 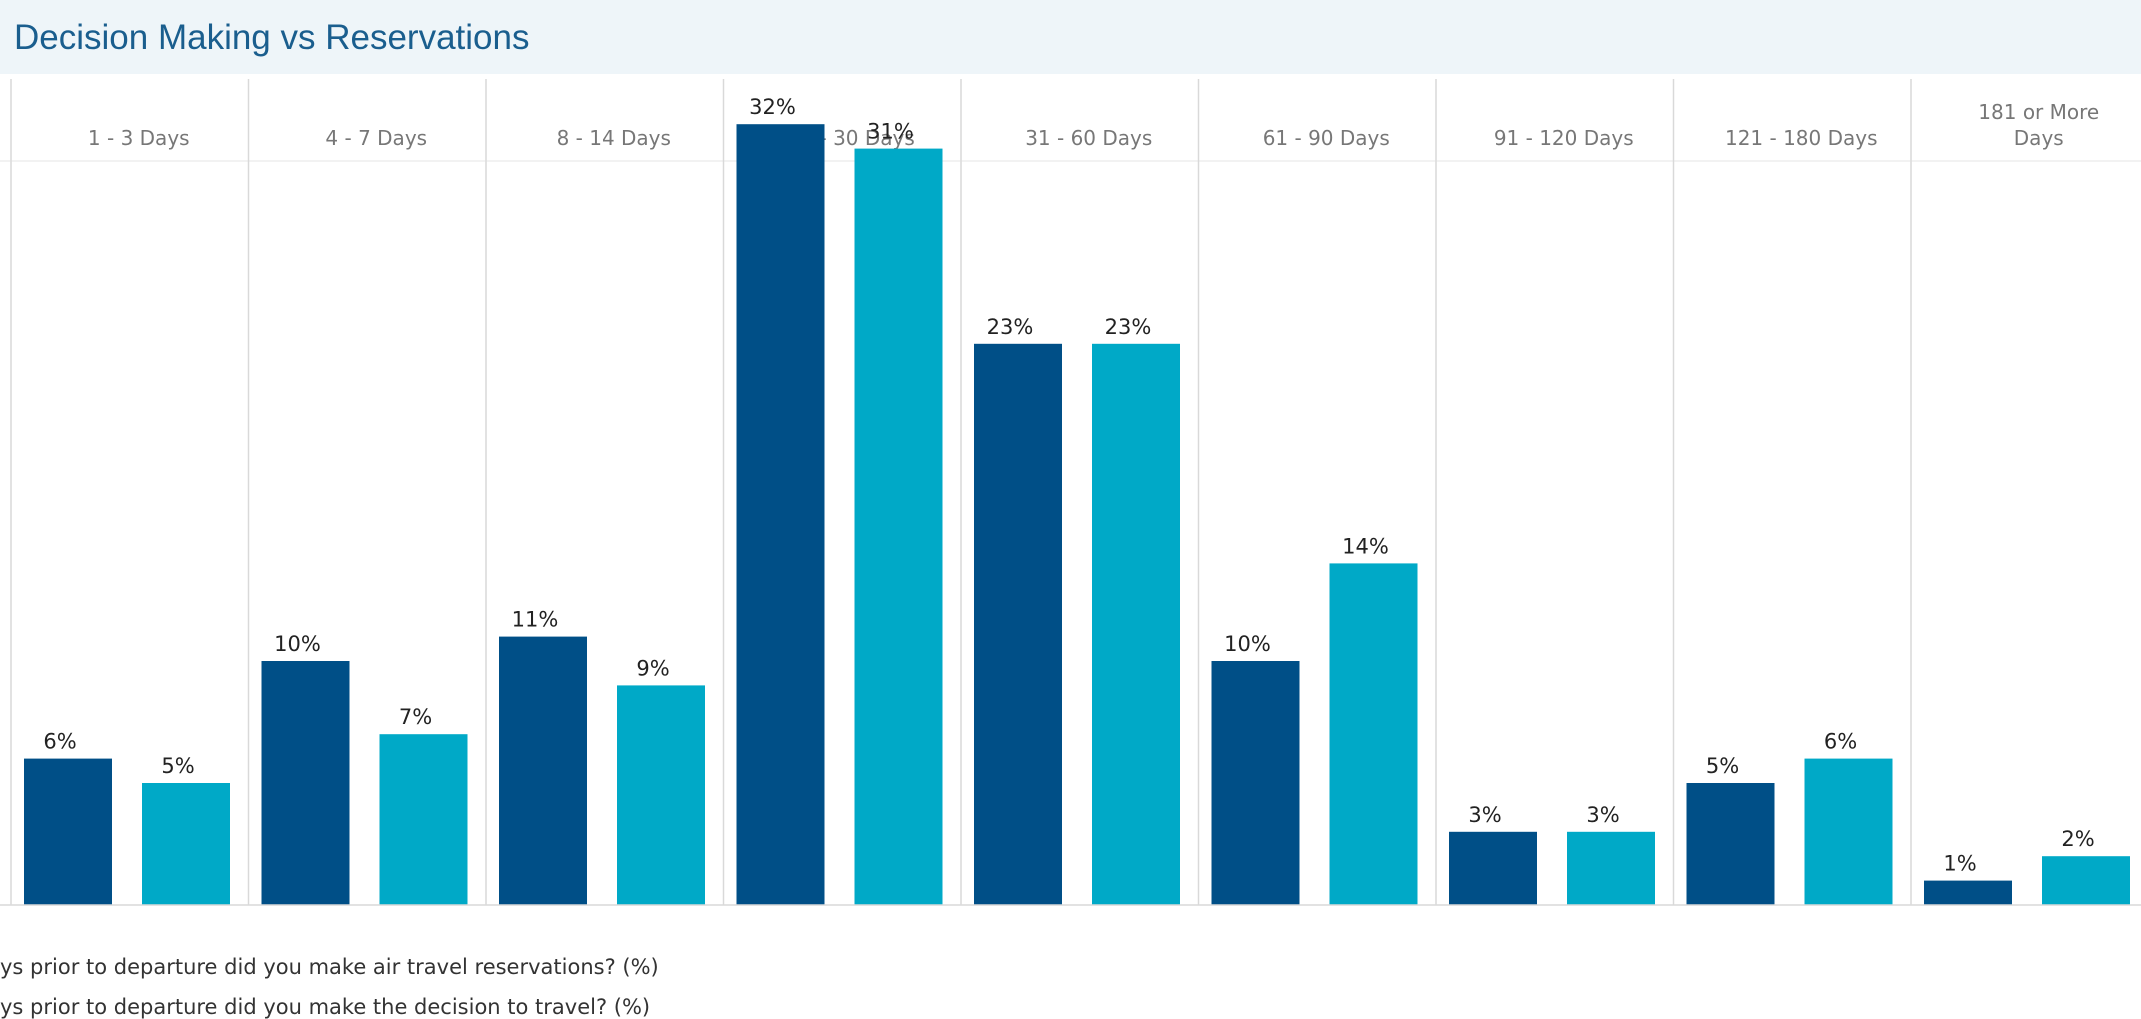 I want to click on category-label: 61 - 90 Days, so click(x=1326, y=138).